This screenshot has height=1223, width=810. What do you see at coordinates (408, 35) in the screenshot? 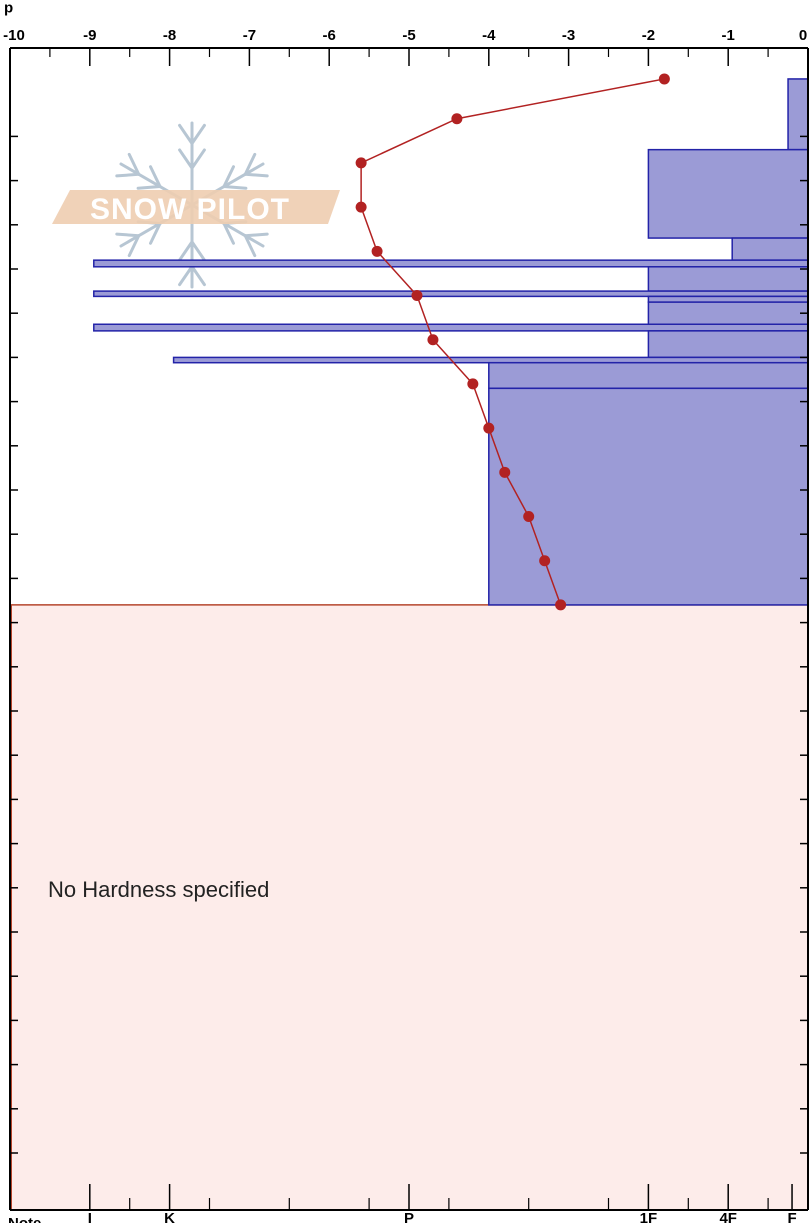
I see `top-tick-label: -5` at bounding box center [408, 35].